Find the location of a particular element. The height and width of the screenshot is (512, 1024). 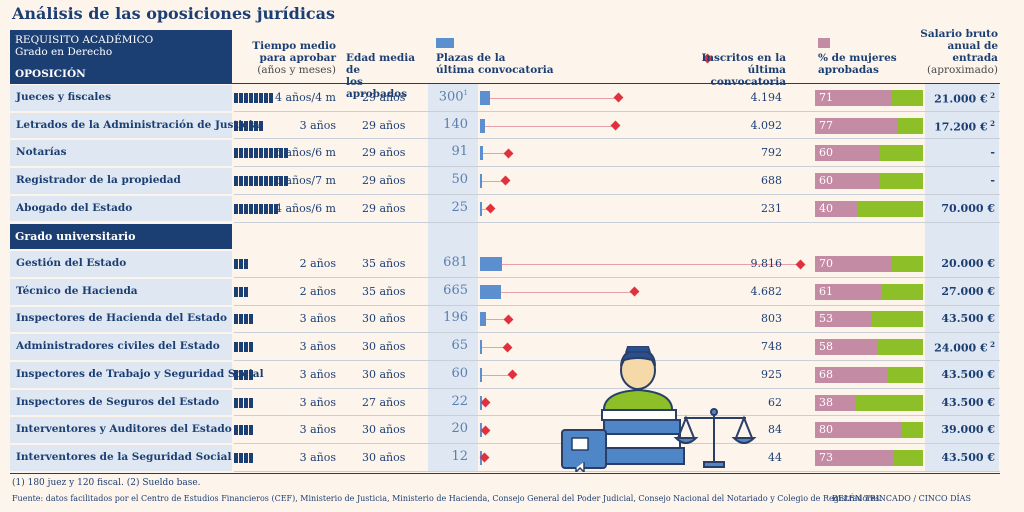

mujeres-bar: 77 is located at coordinates (869, 125).